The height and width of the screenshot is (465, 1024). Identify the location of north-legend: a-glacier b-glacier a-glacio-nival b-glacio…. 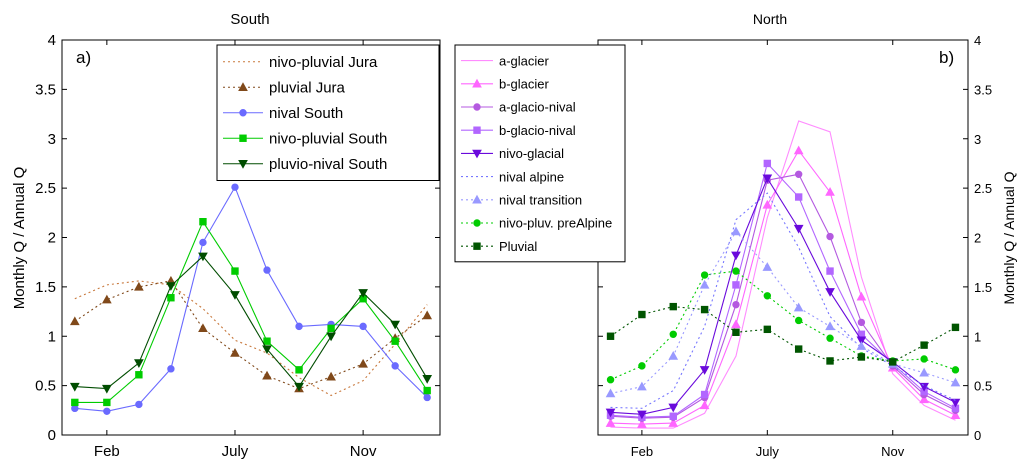
(540, 153).